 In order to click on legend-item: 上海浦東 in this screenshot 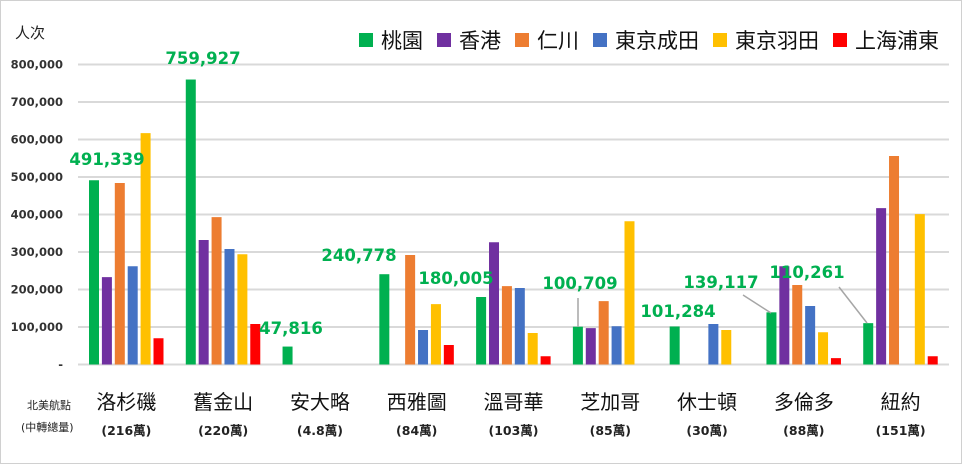, I will do `click(886, 40)`.